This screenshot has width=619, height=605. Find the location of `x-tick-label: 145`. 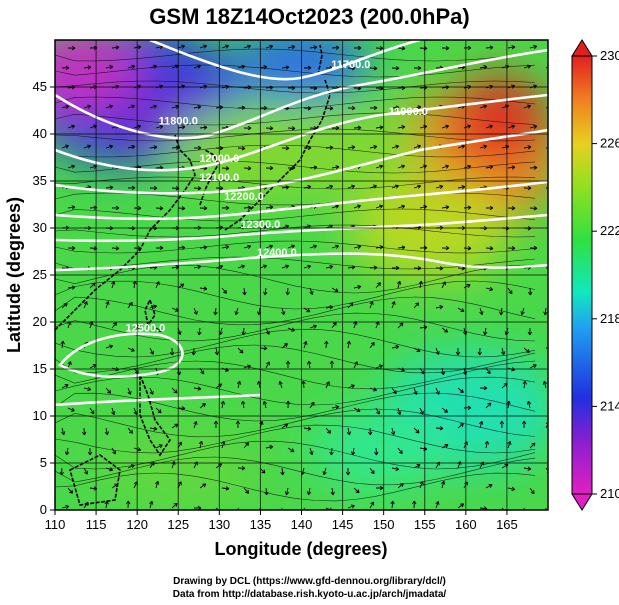

x-tick-label: 145 is located at coordinates (343, 524).